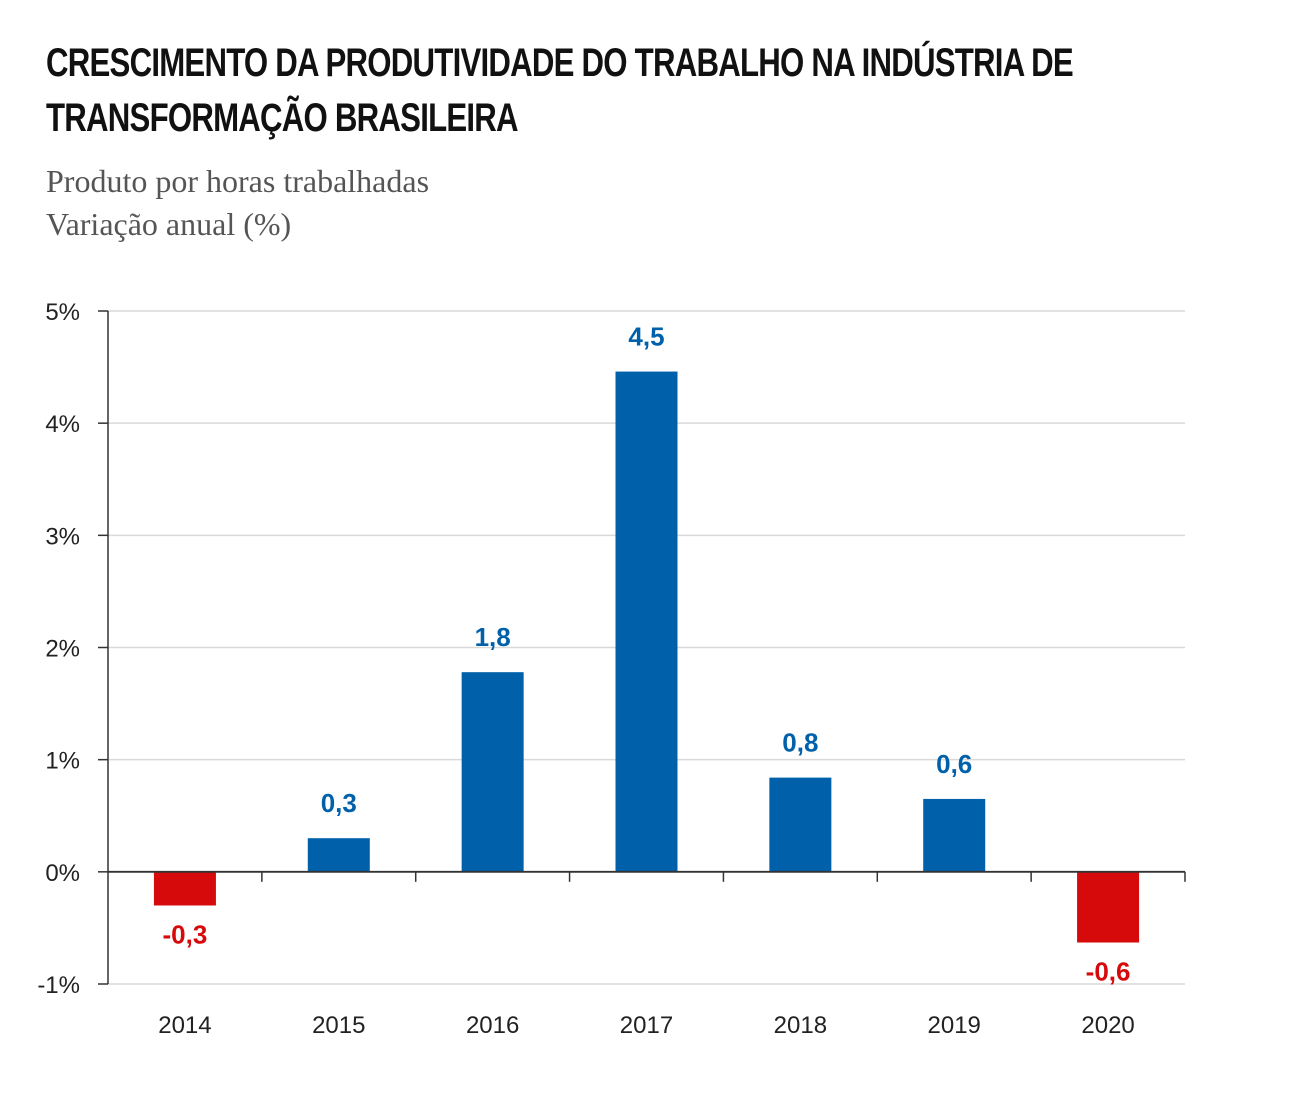 Image resolution: width=1292 pixels, height=1114 pixels. I want to click on x-tick-label: 2014, so click(184, 1025).